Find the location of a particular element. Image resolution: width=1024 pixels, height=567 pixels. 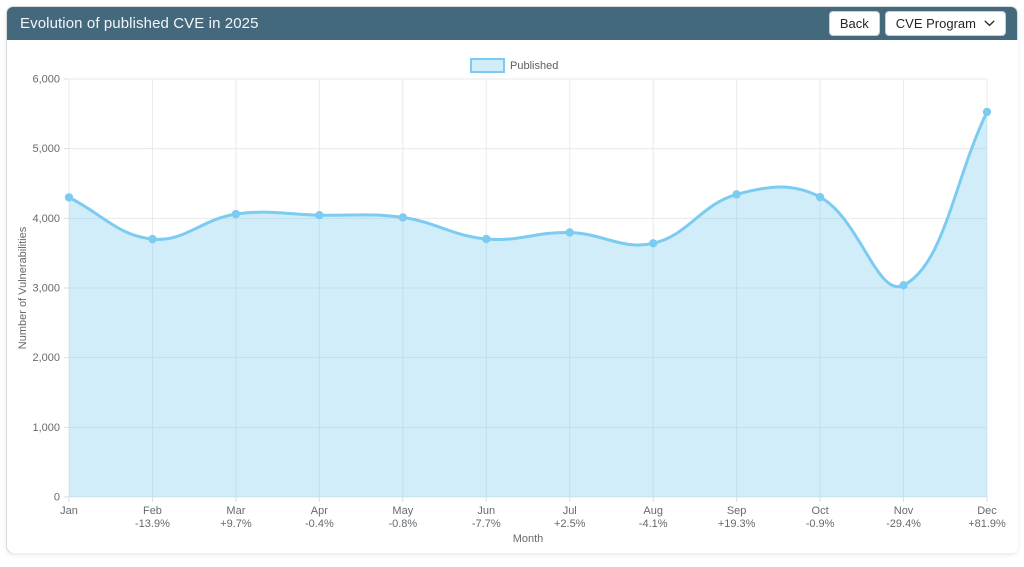

x-tick-month-label: Sep is located at coordinates (737, 511).